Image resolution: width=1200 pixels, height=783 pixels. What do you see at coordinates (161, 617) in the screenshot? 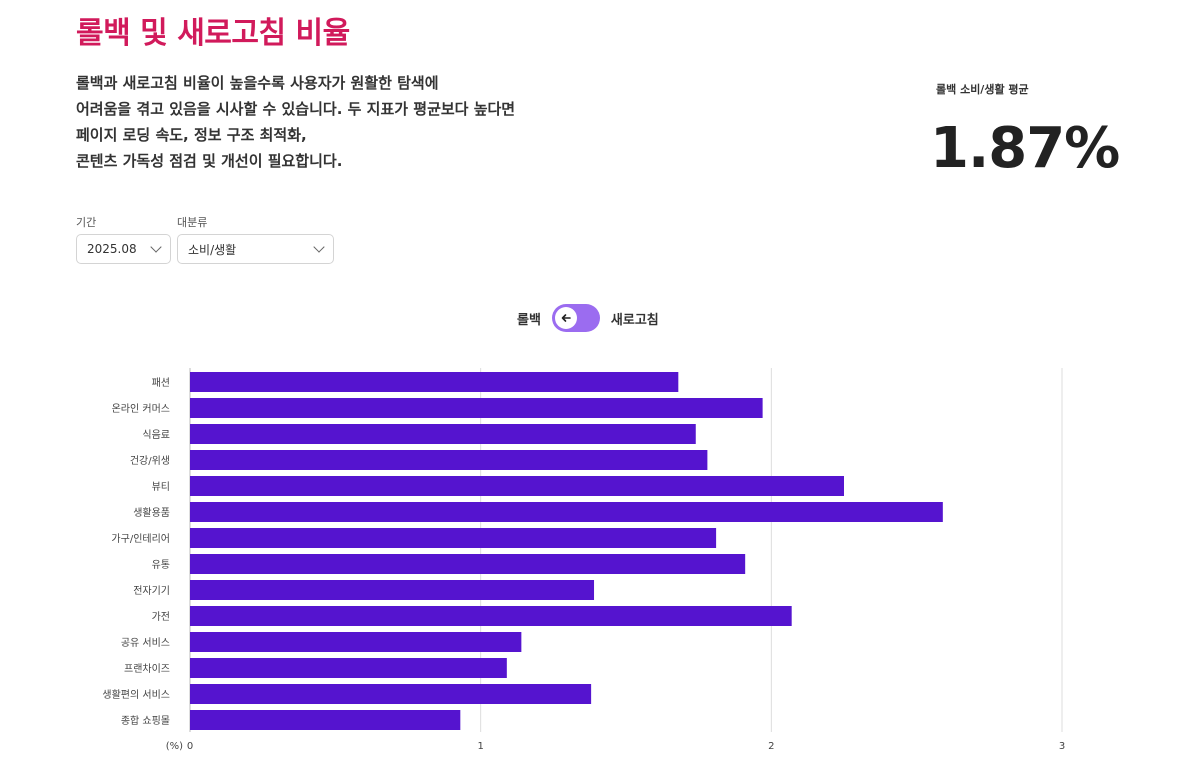
I see `category-label: 가전` at bounding box center [161, 617].